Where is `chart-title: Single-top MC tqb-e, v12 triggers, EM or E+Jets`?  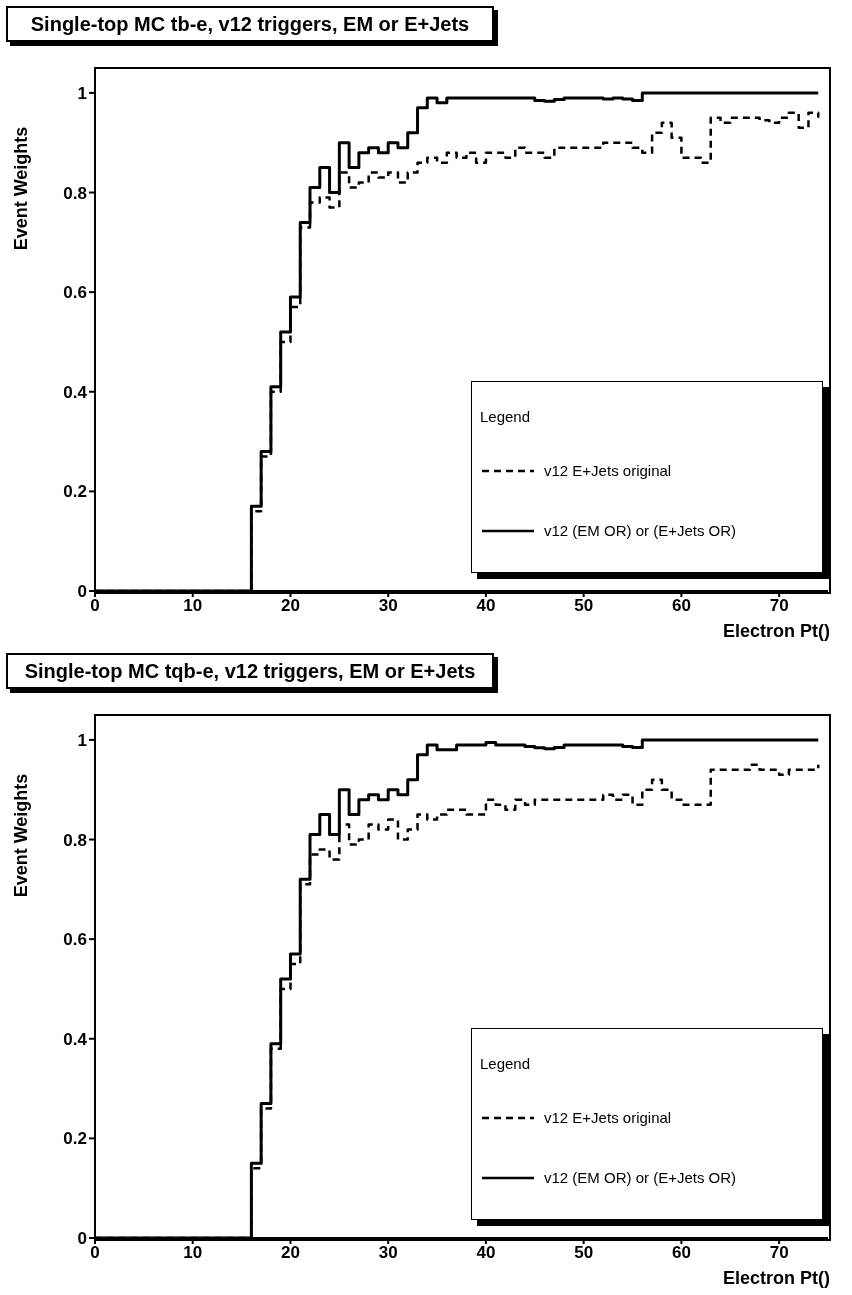
chart-title: Single-top MC tqb-e, v12 triggers, EM or E+Jets is located at coordinates (250, 671).